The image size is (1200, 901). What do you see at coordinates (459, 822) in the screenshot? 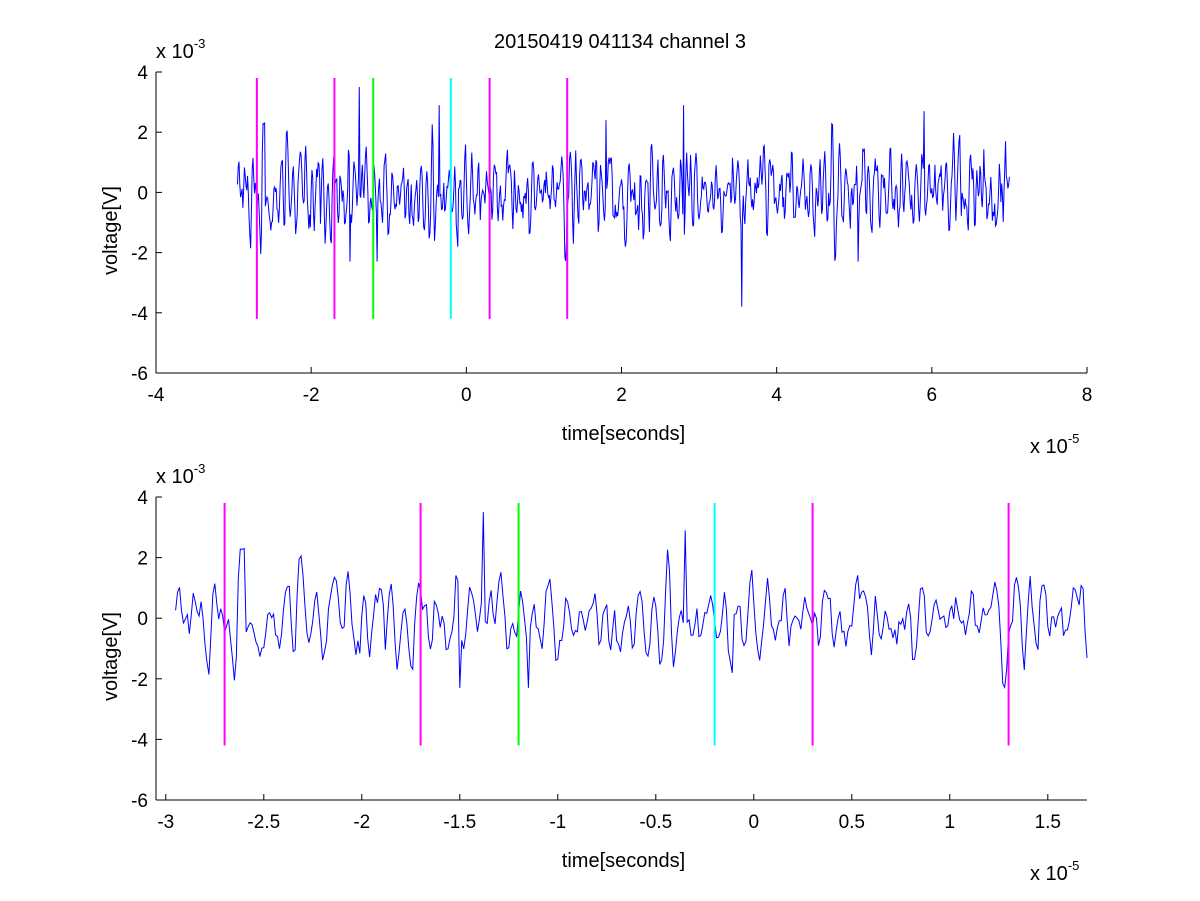
I see `x-tick-label: -1.5` at bounding box center [459, 822].